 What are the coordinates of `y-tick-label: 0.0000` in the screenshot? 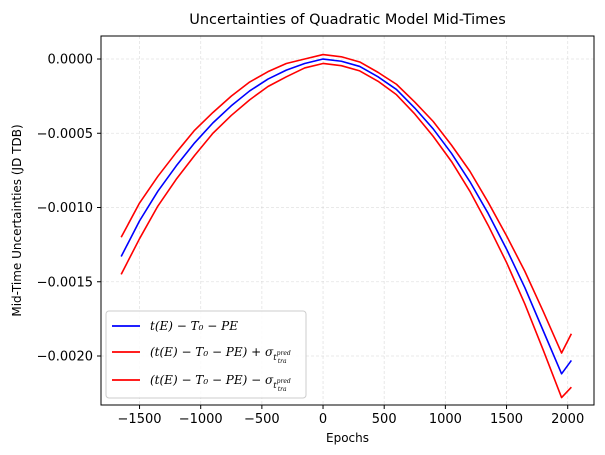 It's located at (71, 60).